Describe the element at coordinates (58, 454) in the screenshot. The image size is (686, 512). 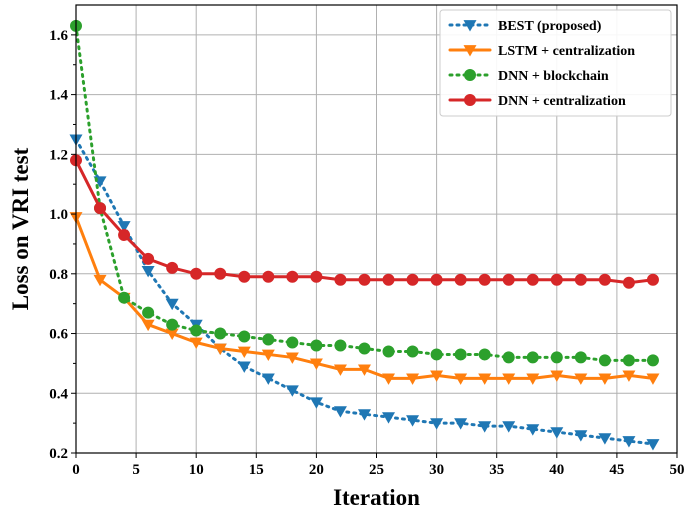
I see `y-tick-label: 0.2` at that location.